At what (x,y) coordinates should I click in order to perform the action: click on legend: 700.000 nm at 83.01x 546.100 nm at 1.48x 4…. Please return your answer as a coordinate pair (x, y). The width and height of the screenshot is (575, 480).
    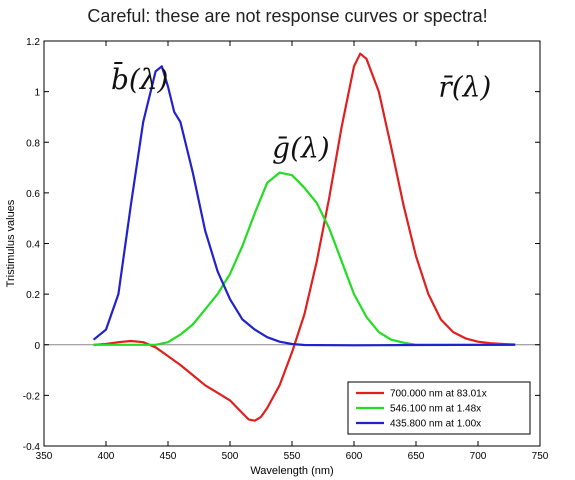
    Looking at the image, I should click on (439, 408).